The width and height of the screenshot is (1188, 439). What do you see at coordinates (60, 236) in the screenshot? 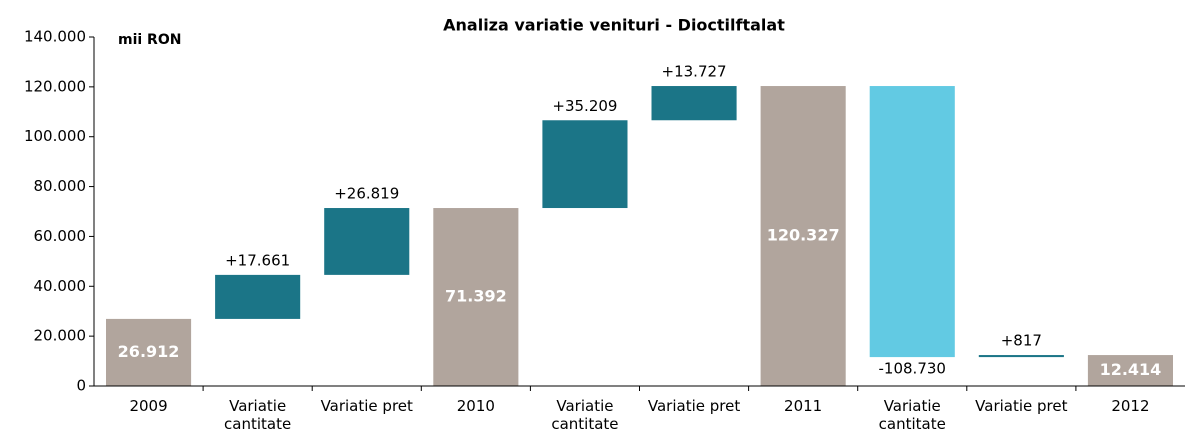
I see `y-tick-label: 60.000` at bounding box center [60, 236].